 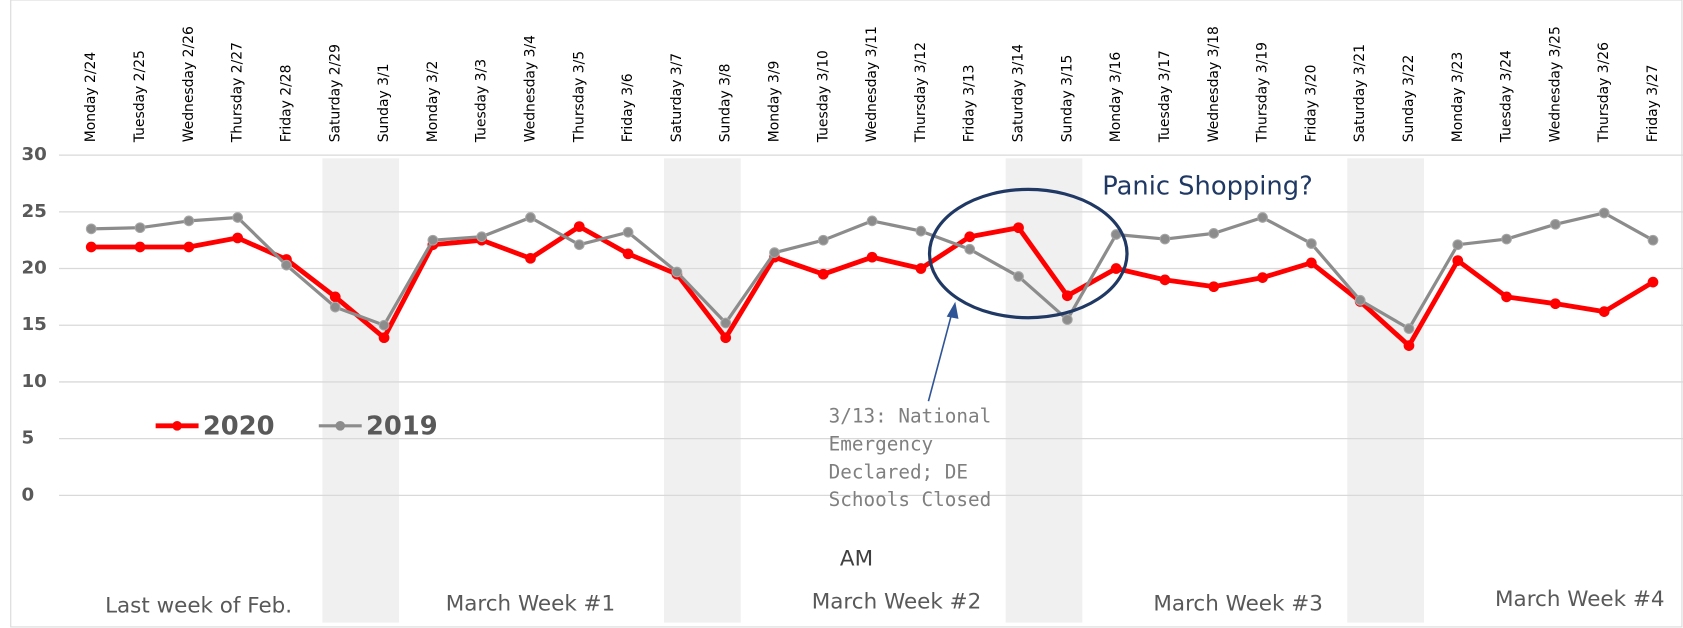 I want to click on x-axis-label: AM, so click(x=856, y=559).